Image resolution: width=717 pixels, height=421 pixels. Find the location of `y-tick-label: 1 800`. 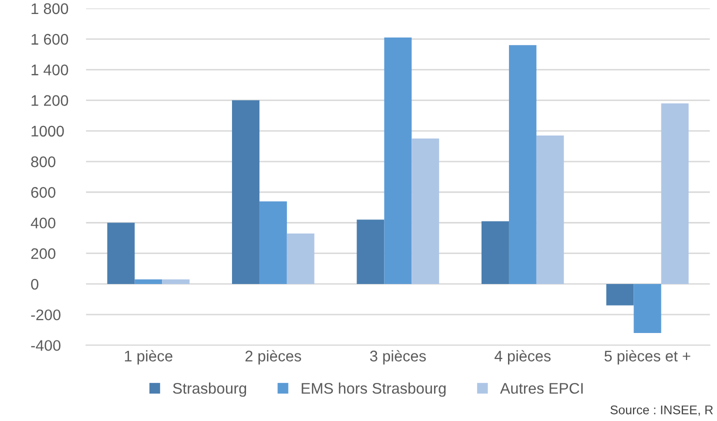

y-tick-label: 1 800 is located at coordinates (50, 8).